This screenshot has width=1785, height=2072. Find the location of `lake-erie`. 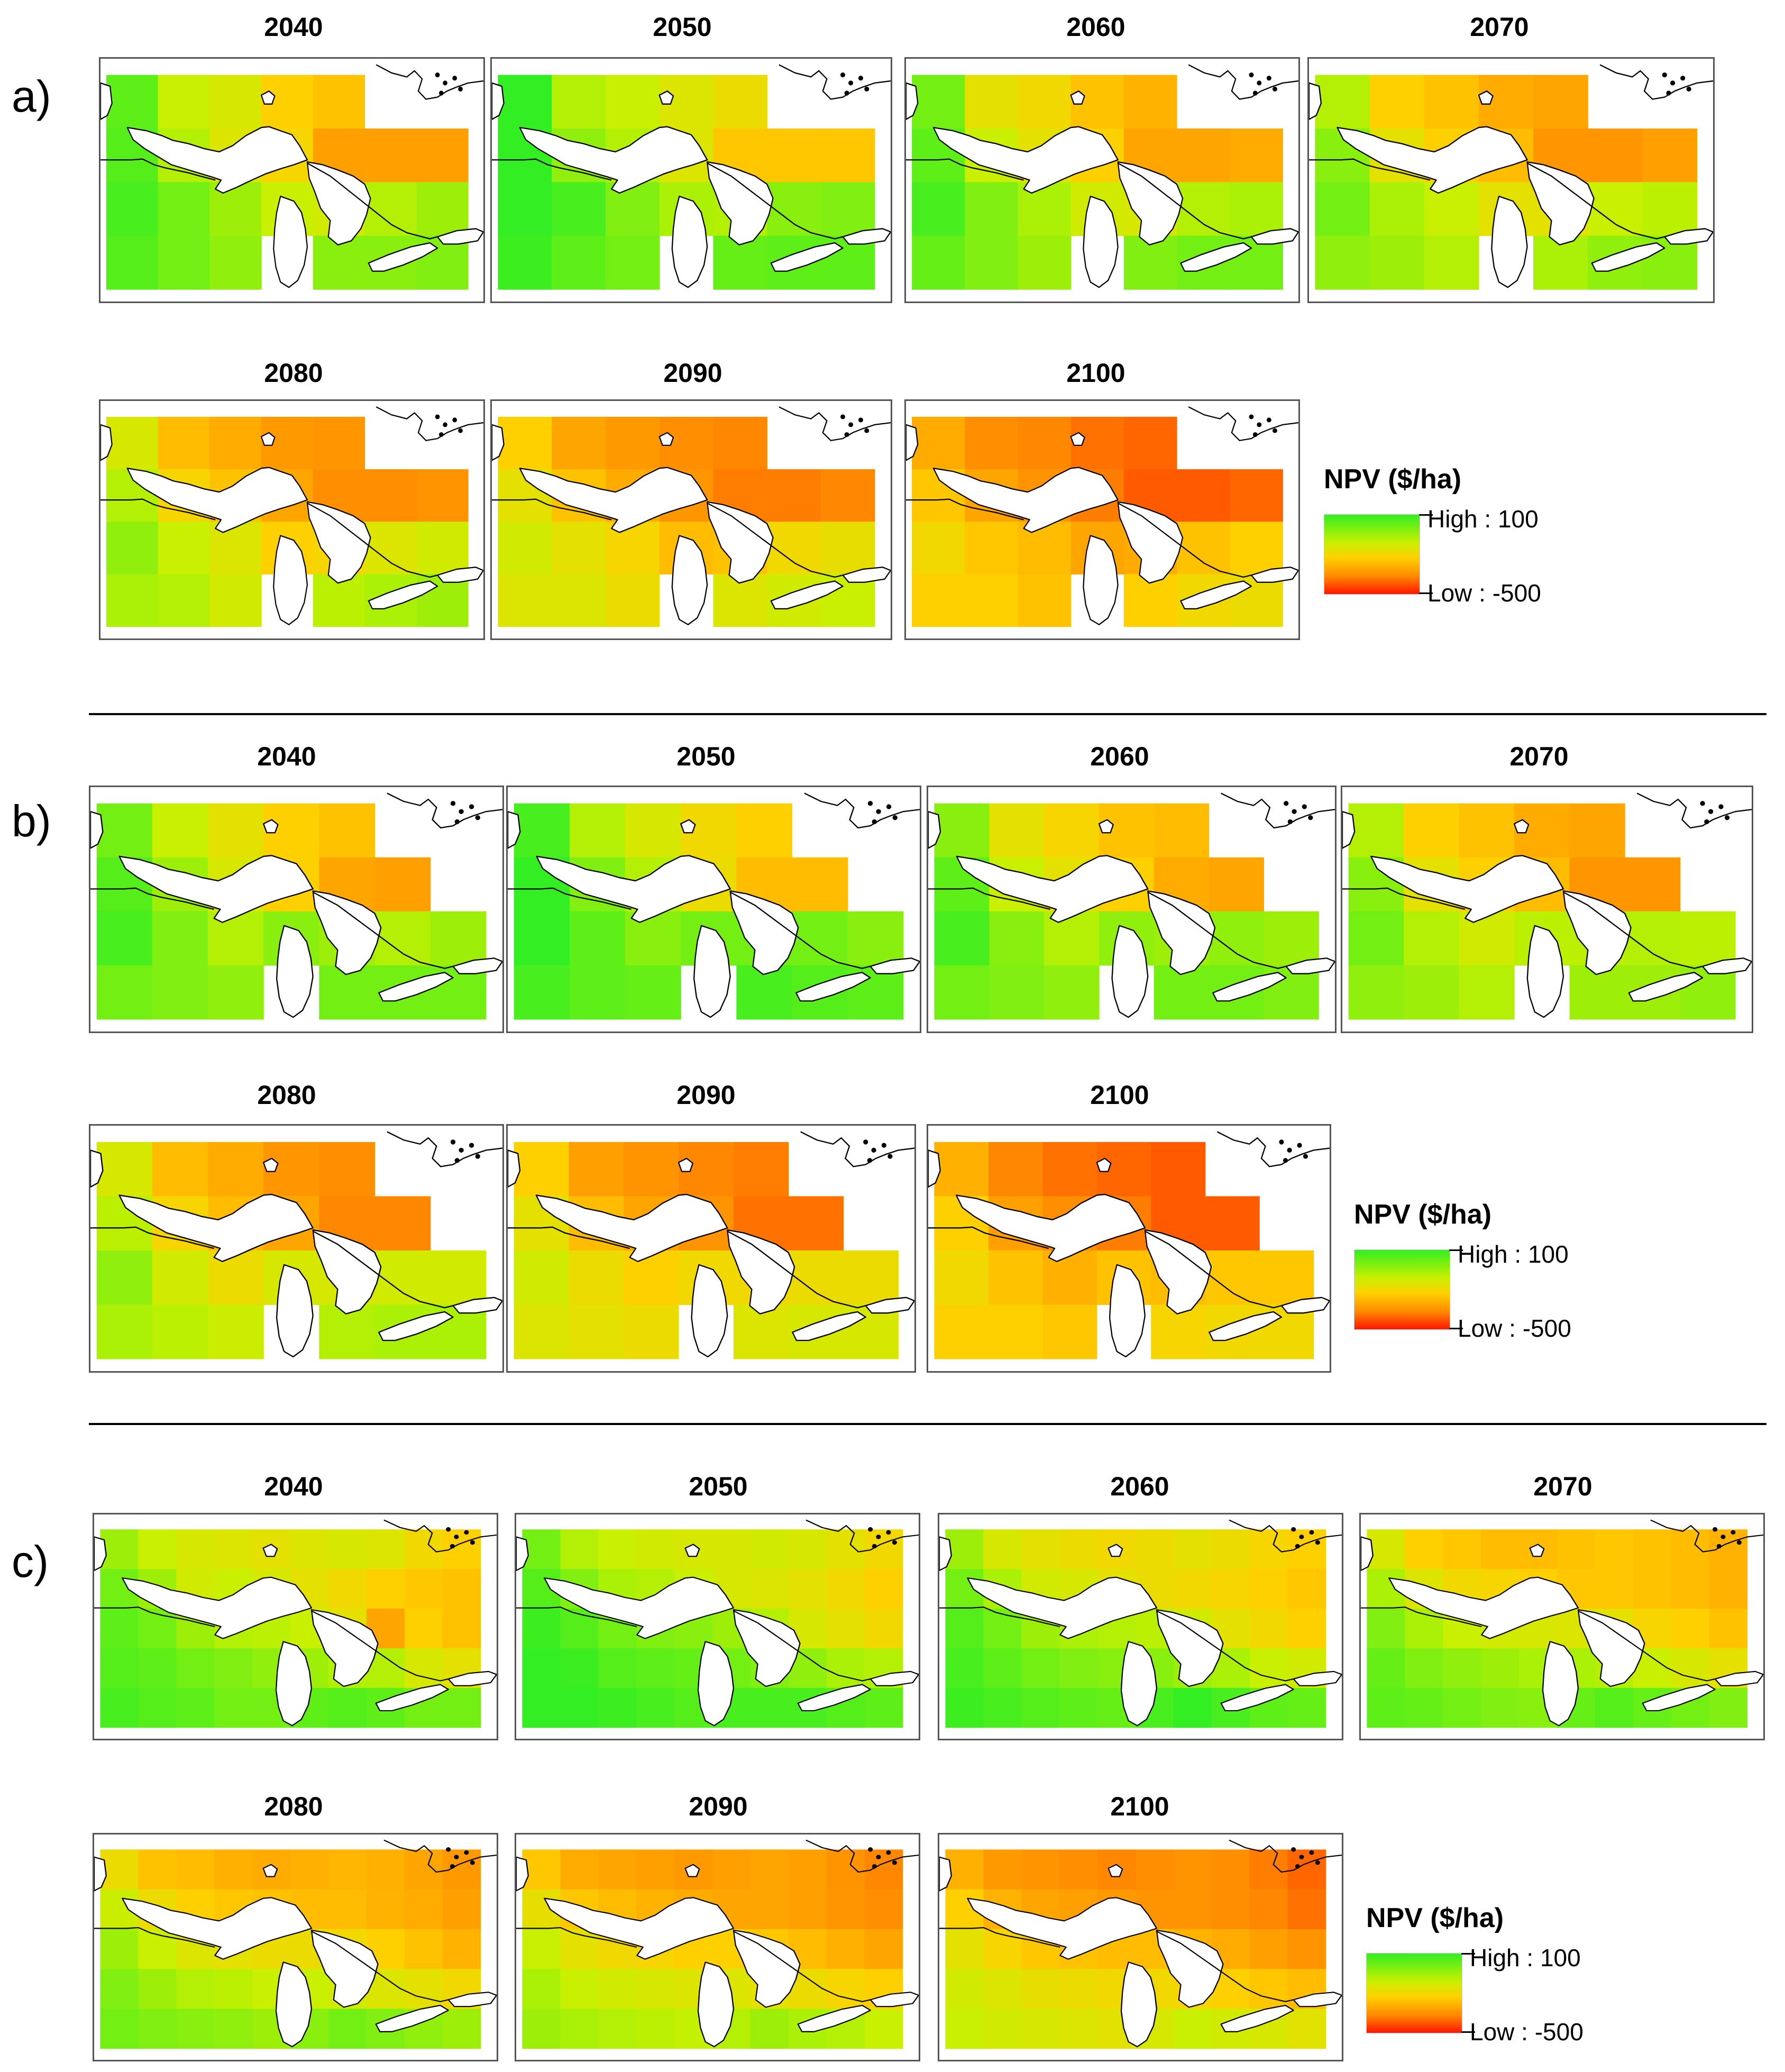

lake-erie is located at coordinates (1249, 987).